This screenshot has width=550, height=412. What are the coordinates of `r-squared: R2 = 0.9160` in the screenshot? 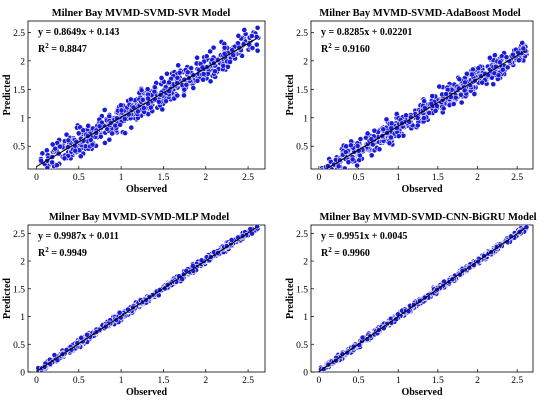 It's located at (345, 48).